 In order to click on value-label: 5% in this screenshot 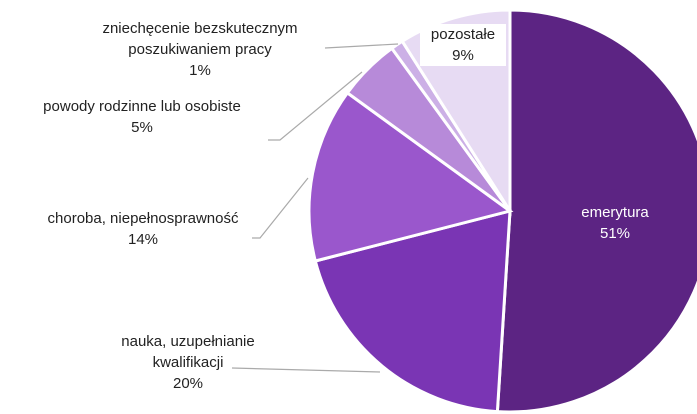, I will do `click(142, 127)`.